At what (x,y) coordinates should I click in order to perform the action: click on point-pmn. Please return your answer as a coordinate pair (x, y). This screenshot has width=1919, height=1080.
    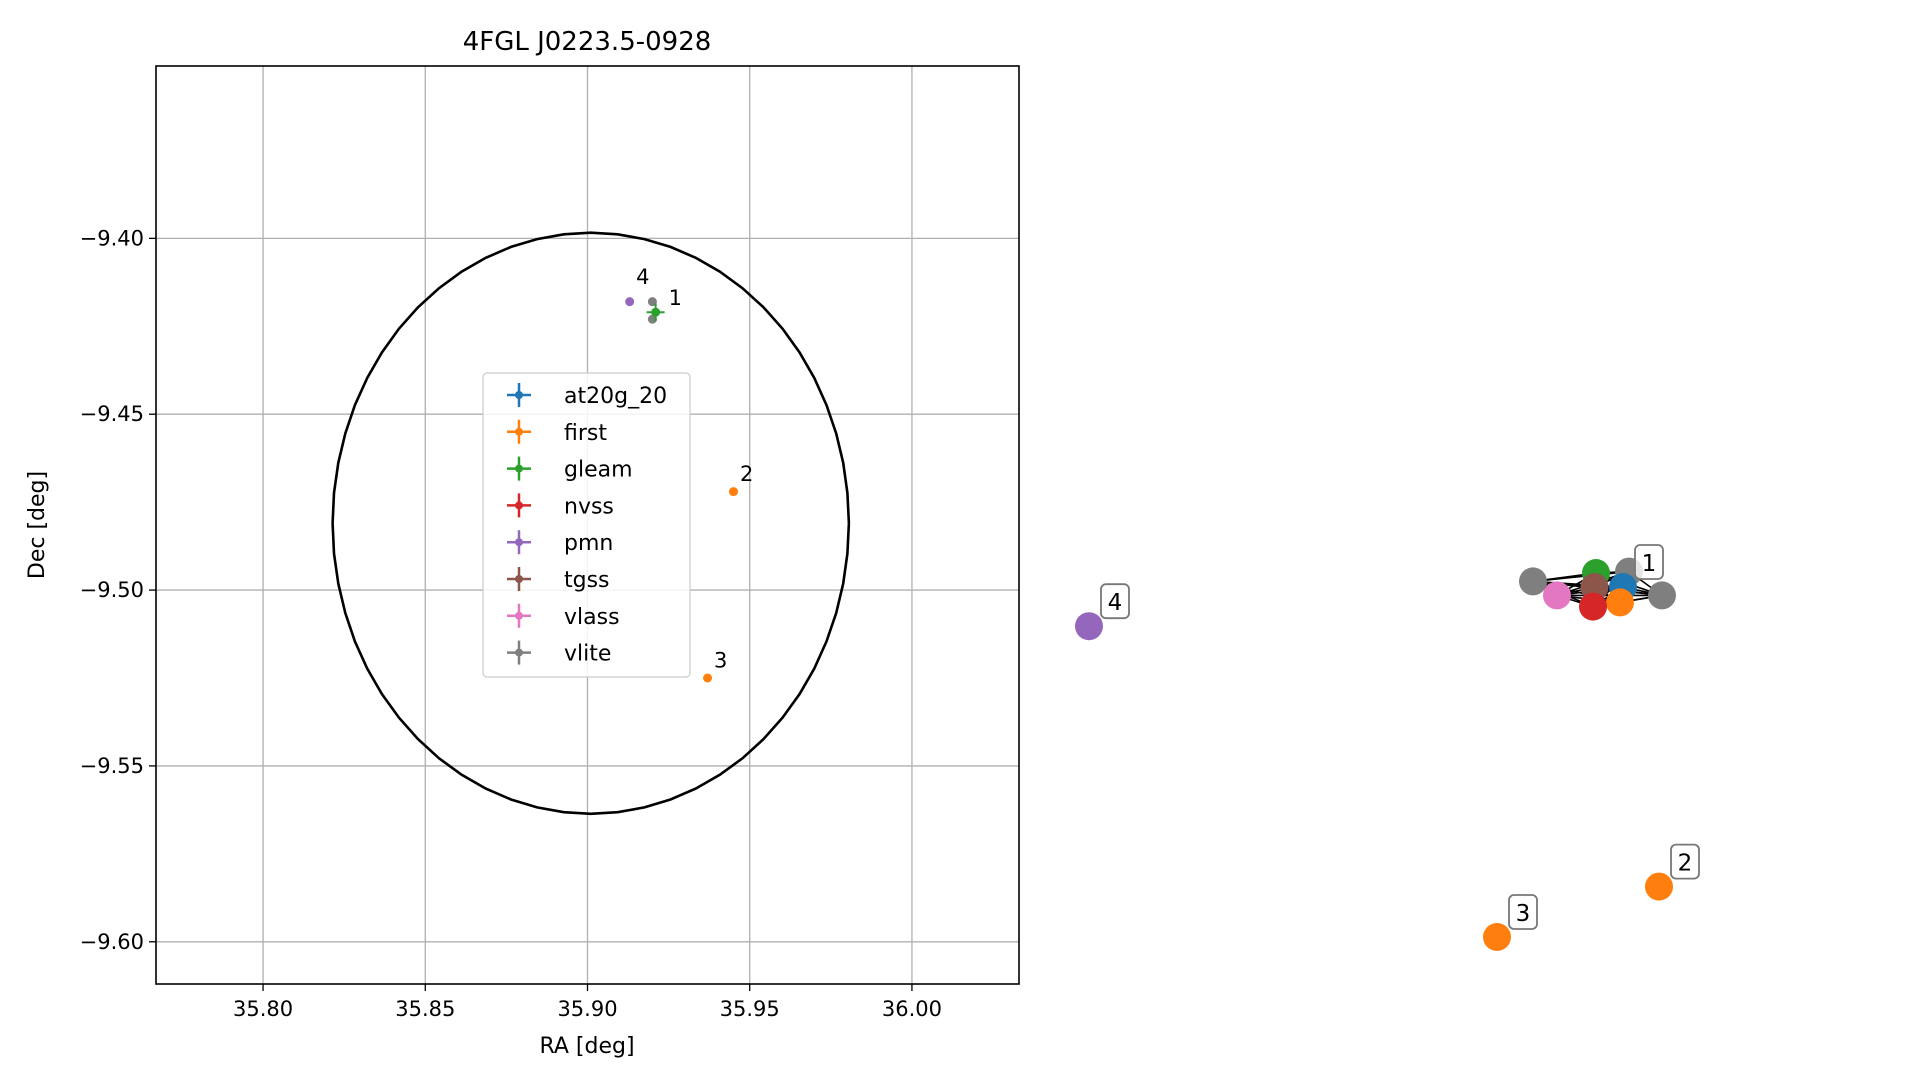
    Looking at the image, I should click on (630, 302).